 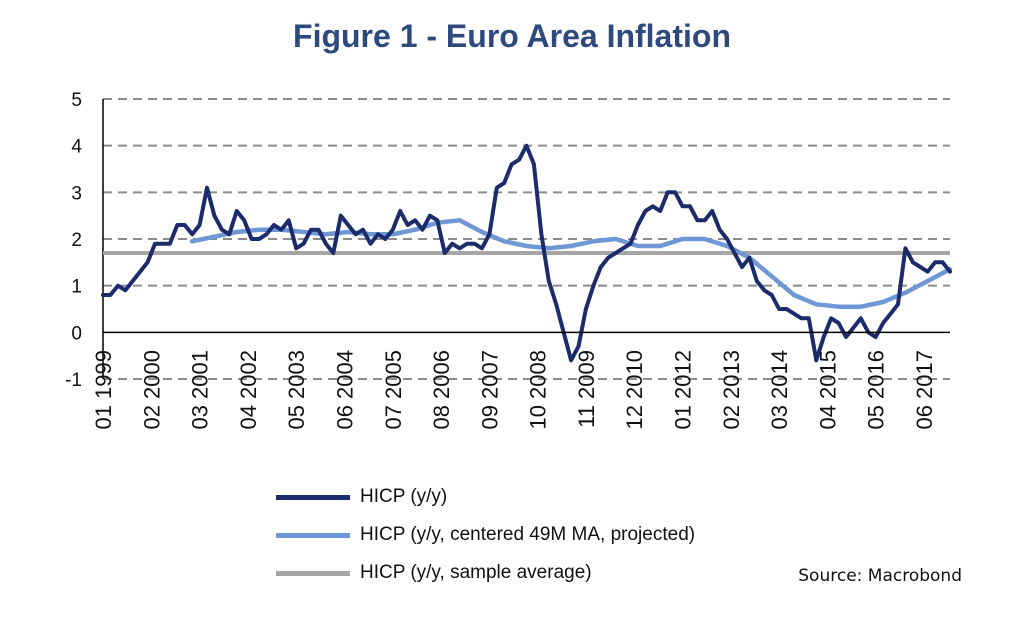 What do you see at coordinates (76, 193) in the screenshot?
I see `y-tick-label: 3` at bounding box center [76, 193].